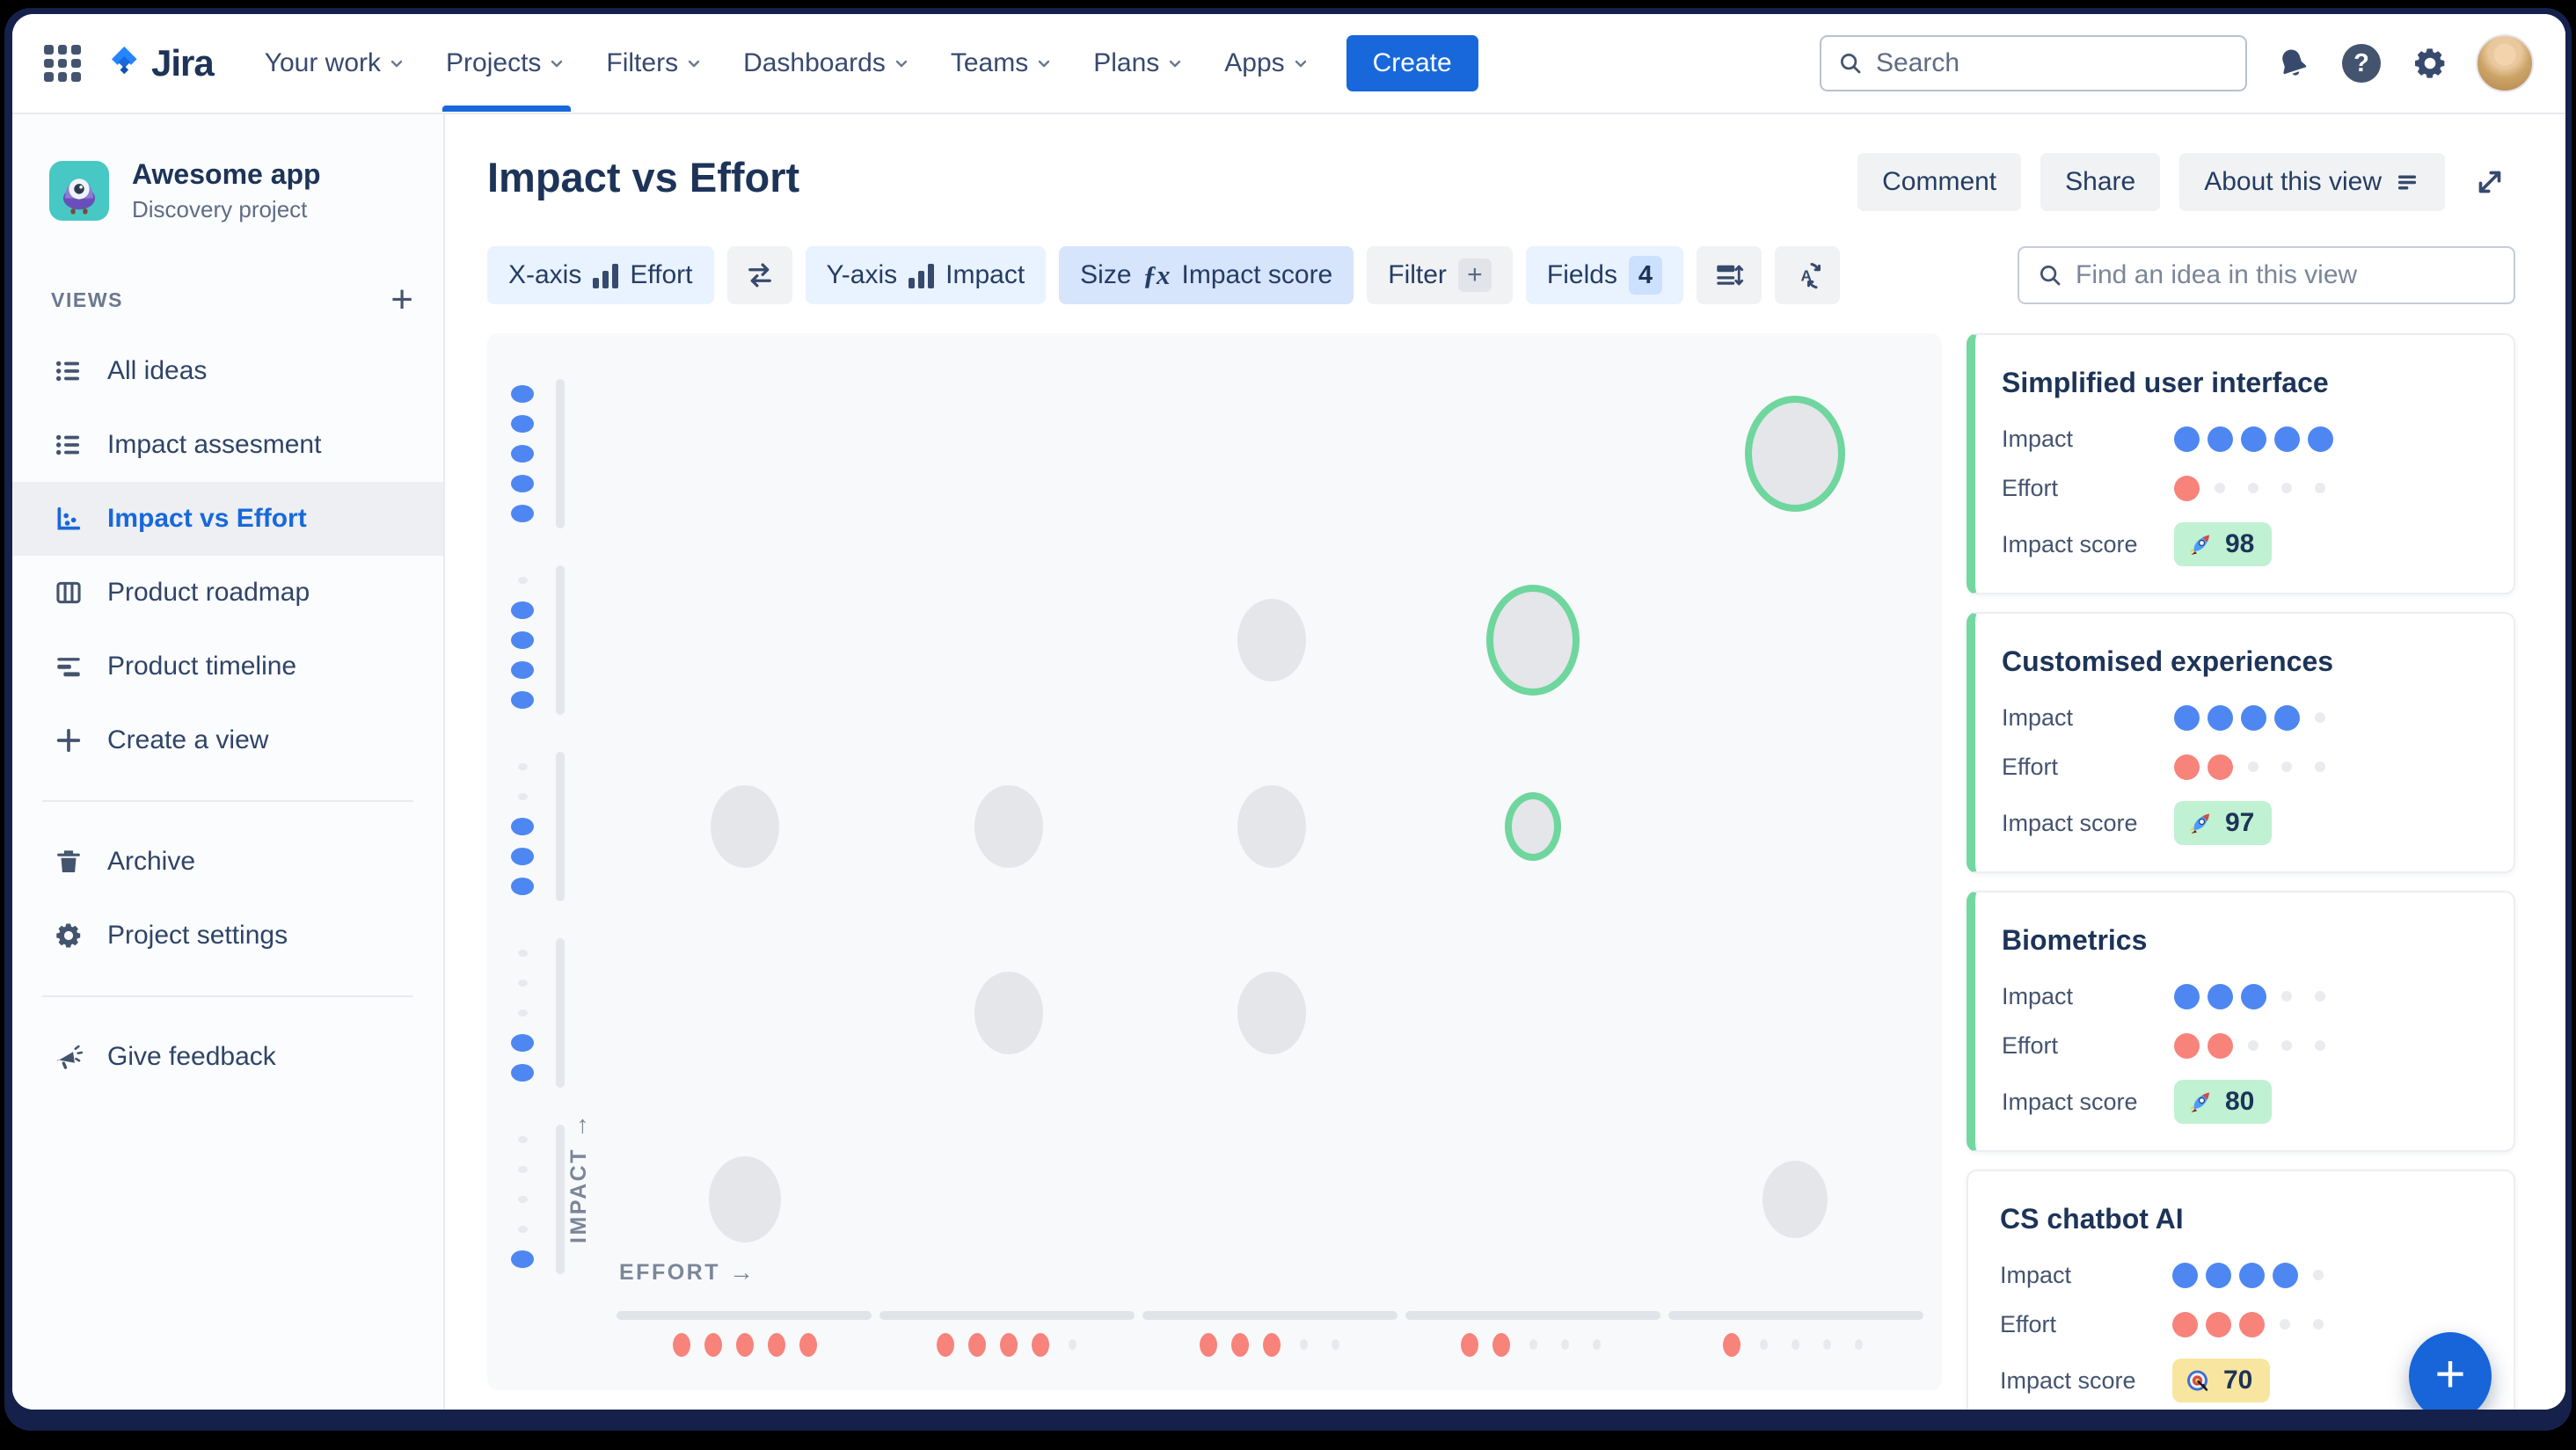 Image resolution: width=2576 pixels, height=1450 pixels. I want to click on y-axis-chip: Y-axis Impact, so click(926, 275).